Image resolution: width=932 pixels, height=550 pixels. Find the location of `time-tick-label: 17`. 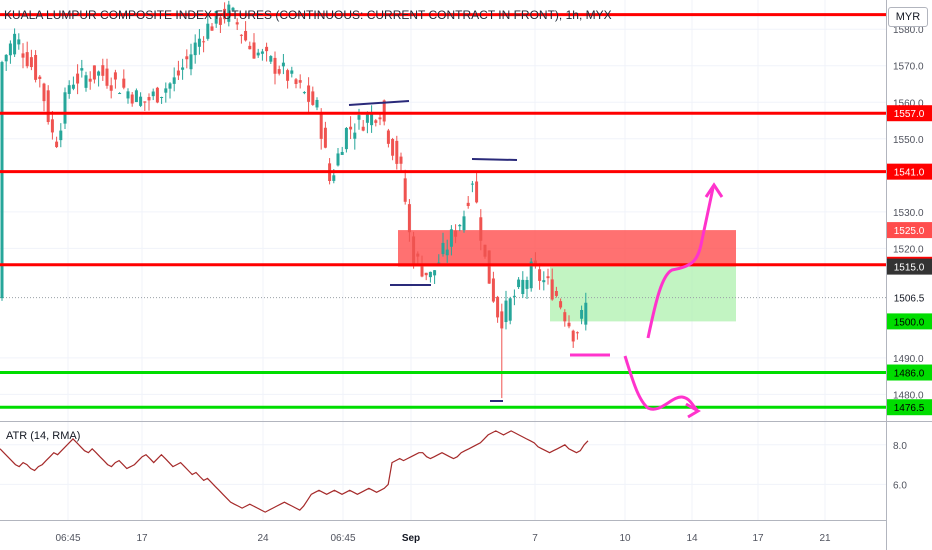

time-tick-label: 17 is located at coordinates (142, 538).